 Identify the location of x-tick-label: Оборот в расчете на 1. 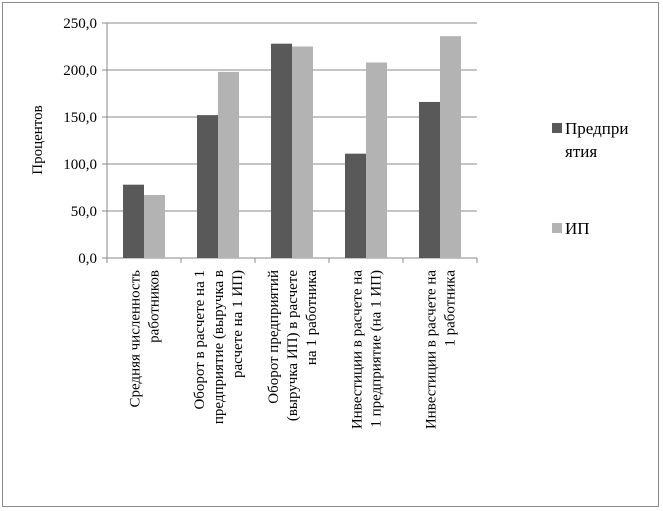
(200, 340).